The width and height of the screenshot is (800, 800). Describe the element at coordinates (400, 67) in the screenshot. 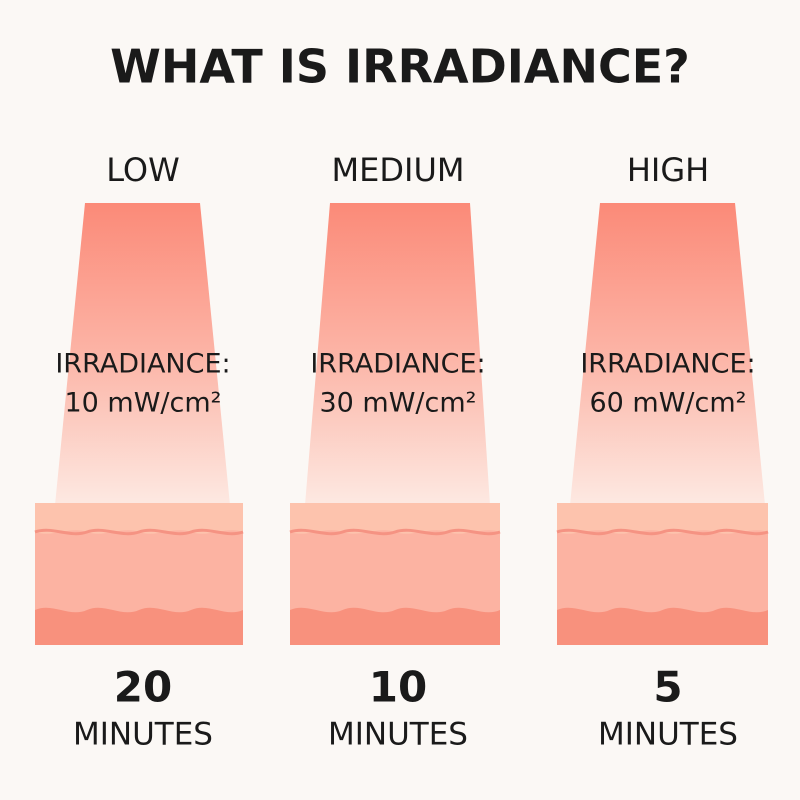

I see `title: WHAT IS IRRADIANCE?` at that location.